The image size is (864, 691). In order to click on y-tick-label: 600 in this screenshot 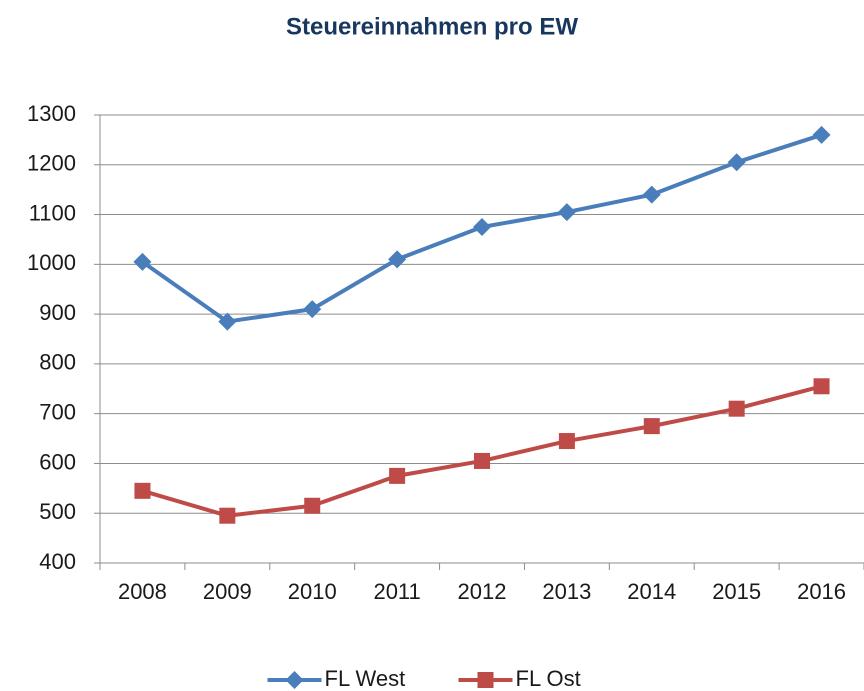, I will do `click(57, 461)`.